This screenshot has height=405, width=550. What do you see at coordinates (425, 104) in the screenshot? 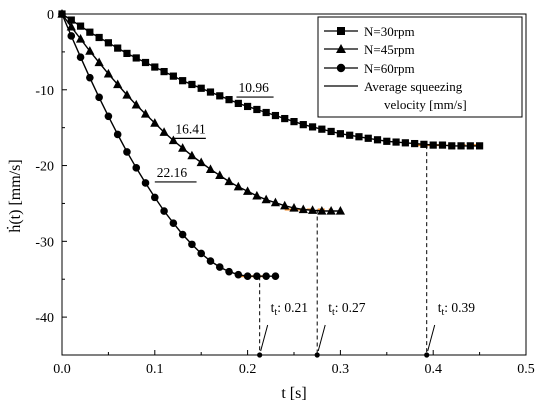
I see `legend-label-average-2: velocity [mm/s]` at bounding box center [425, 104].